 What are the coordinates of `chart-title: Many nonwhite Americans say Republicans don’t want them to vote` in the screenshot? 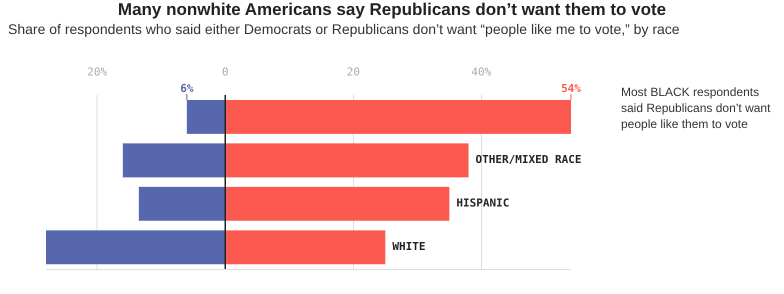 It's located at (392, 10).